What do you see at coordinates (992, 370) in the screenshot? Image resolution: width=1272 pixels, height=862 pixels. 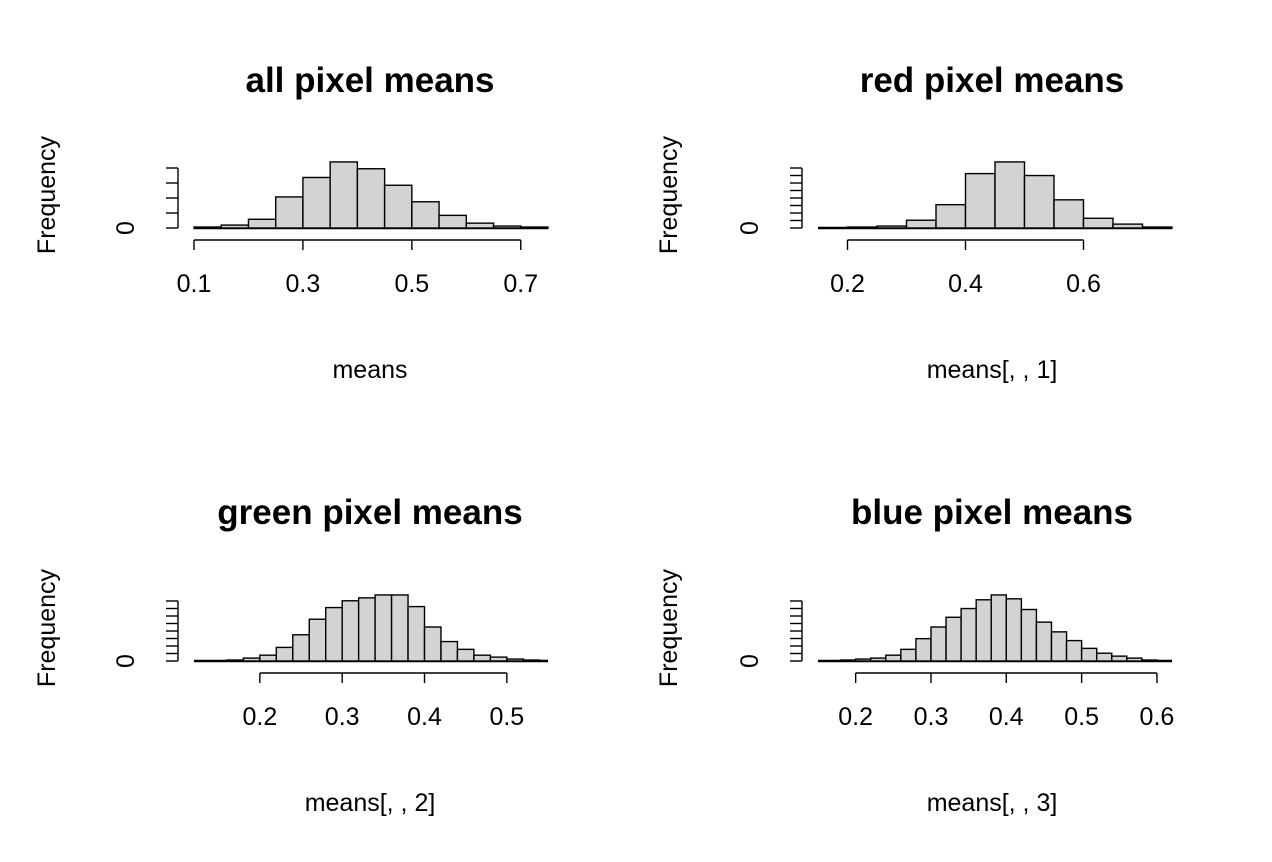 I see `x-axis-label: means[, , 1]` at bounding box center [992, 370].